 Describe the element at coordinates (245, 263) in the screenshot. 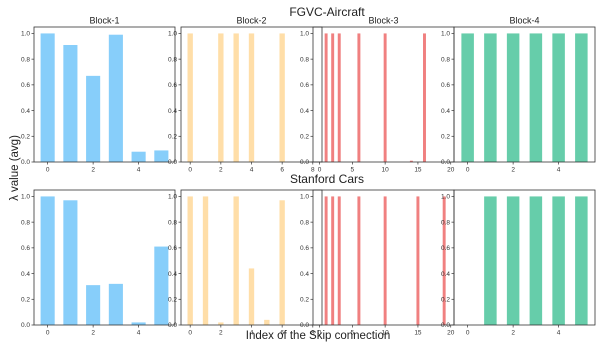

I see `panel-6: 0.0 0.2 0.4 0.6 0.8 1.0 0 2 4 6 8` at that location.